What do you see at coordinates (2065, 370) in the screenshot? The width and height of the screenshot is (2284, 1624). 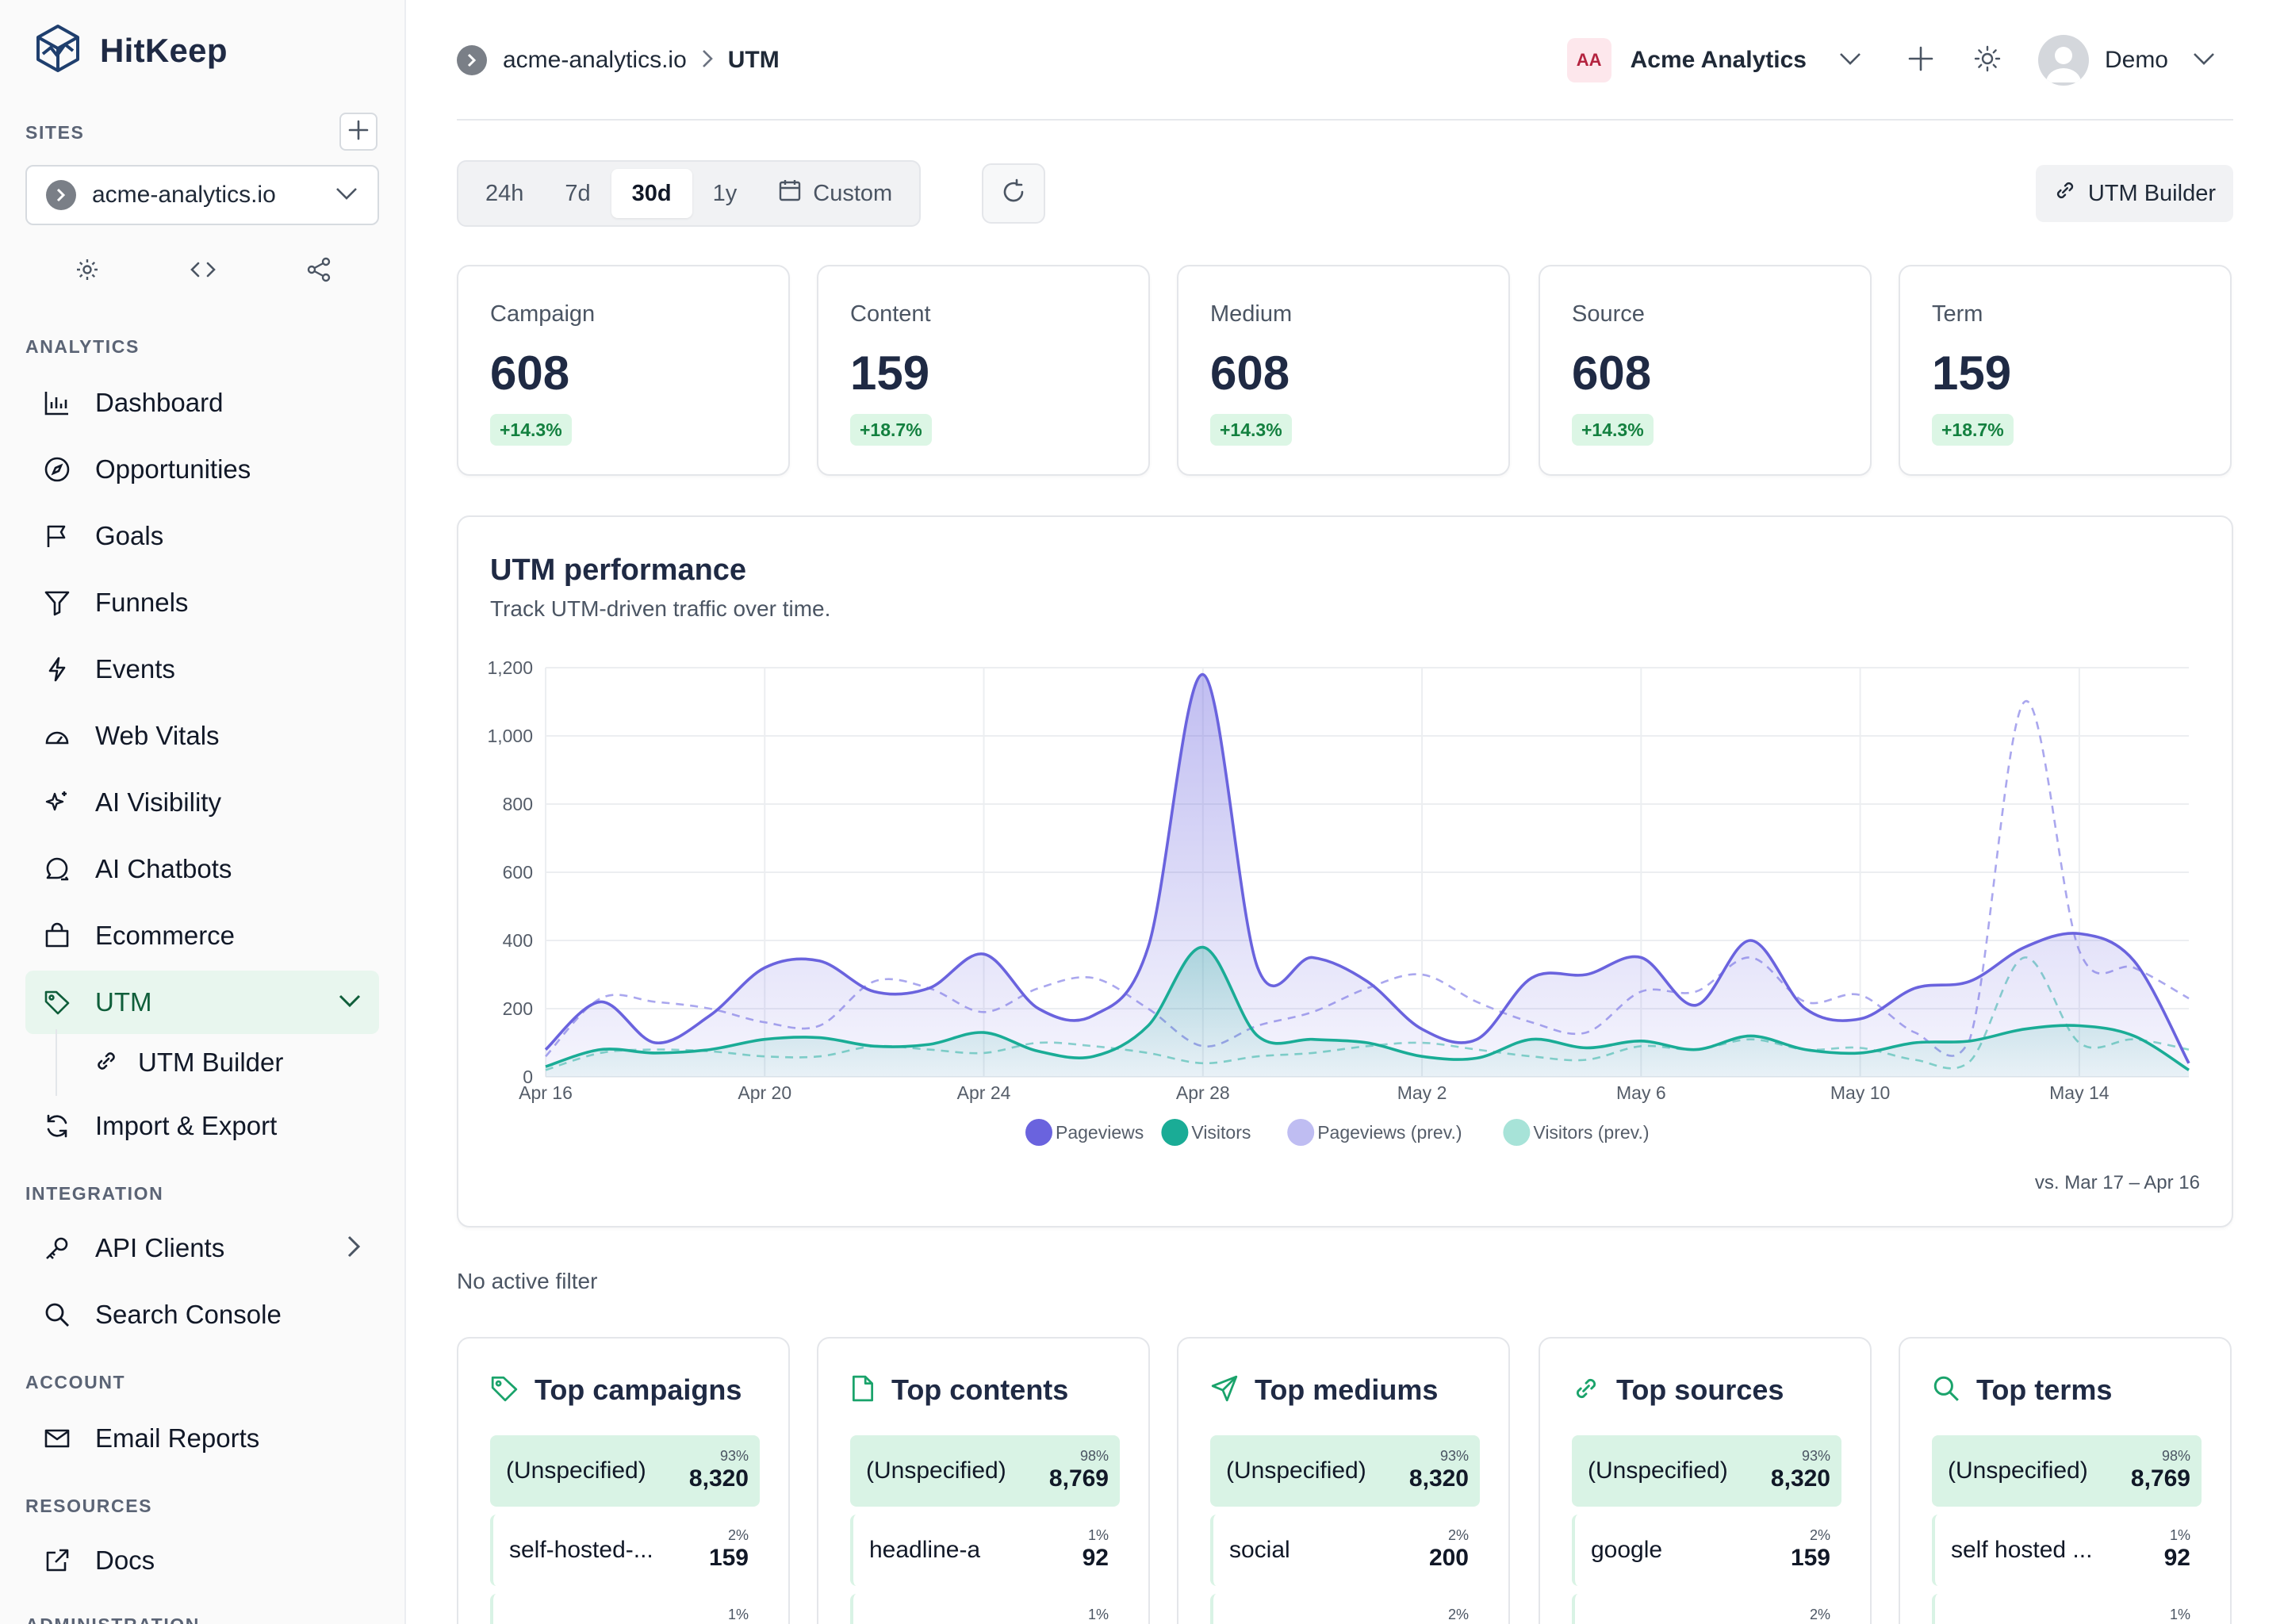 I see `stat-card-term: Term 159 +18.7%` at bounding box center [2065, 370].